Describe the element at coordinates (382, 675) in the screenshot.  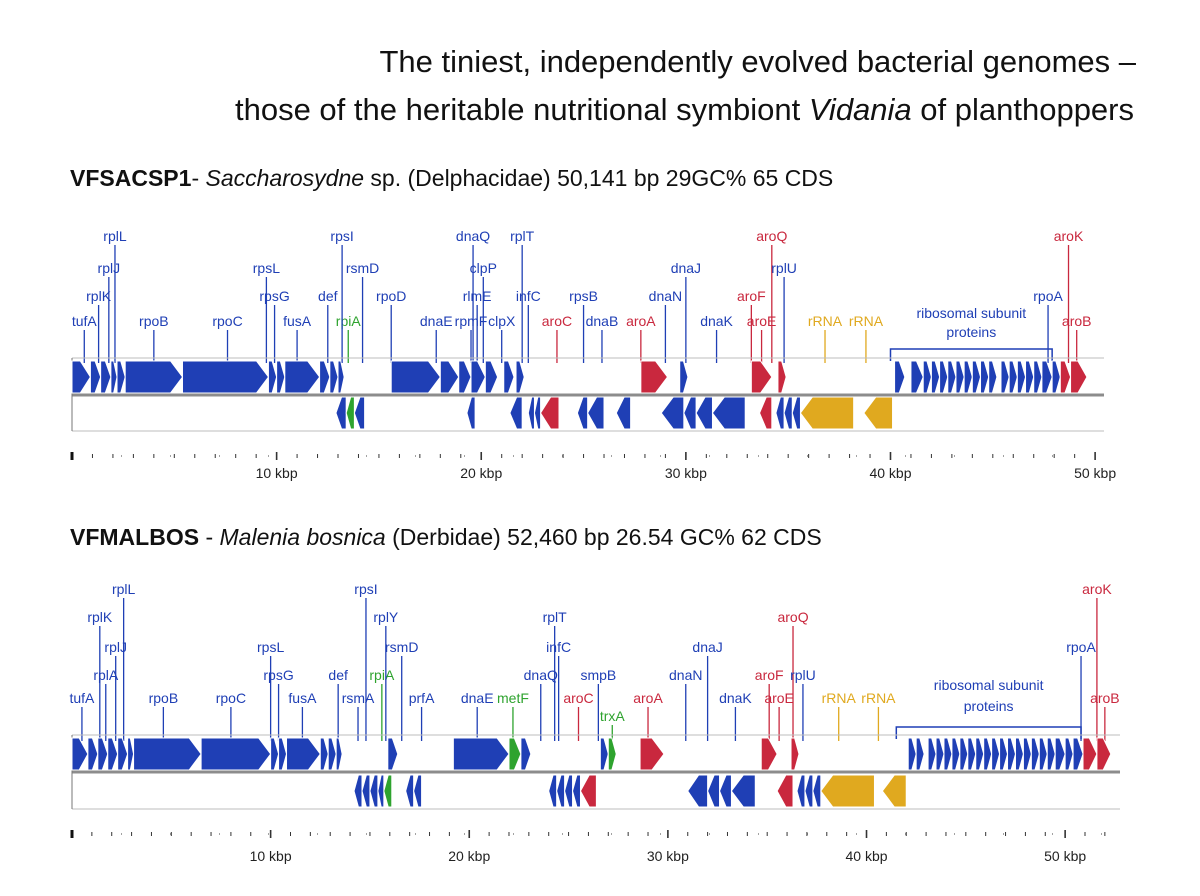
I see `gene-label: rpiA` at that location.